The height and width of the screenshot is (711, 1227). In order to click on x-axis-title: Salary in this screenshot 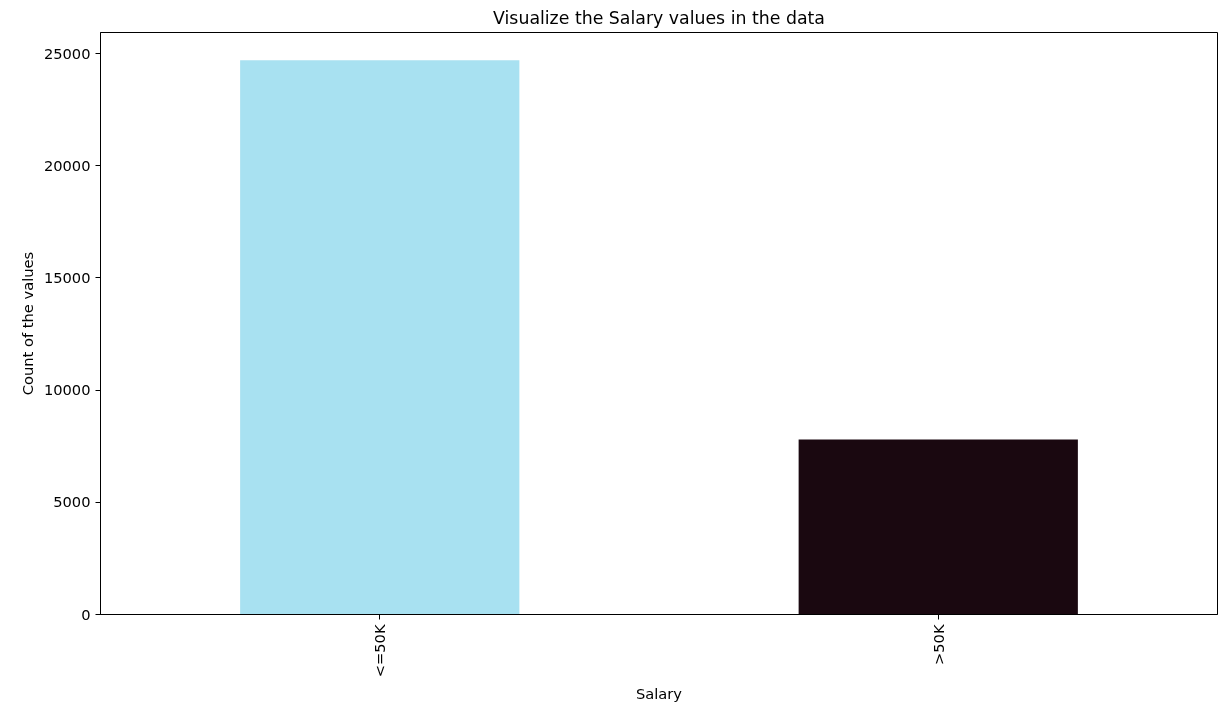, I will do `click(659, 694)`.